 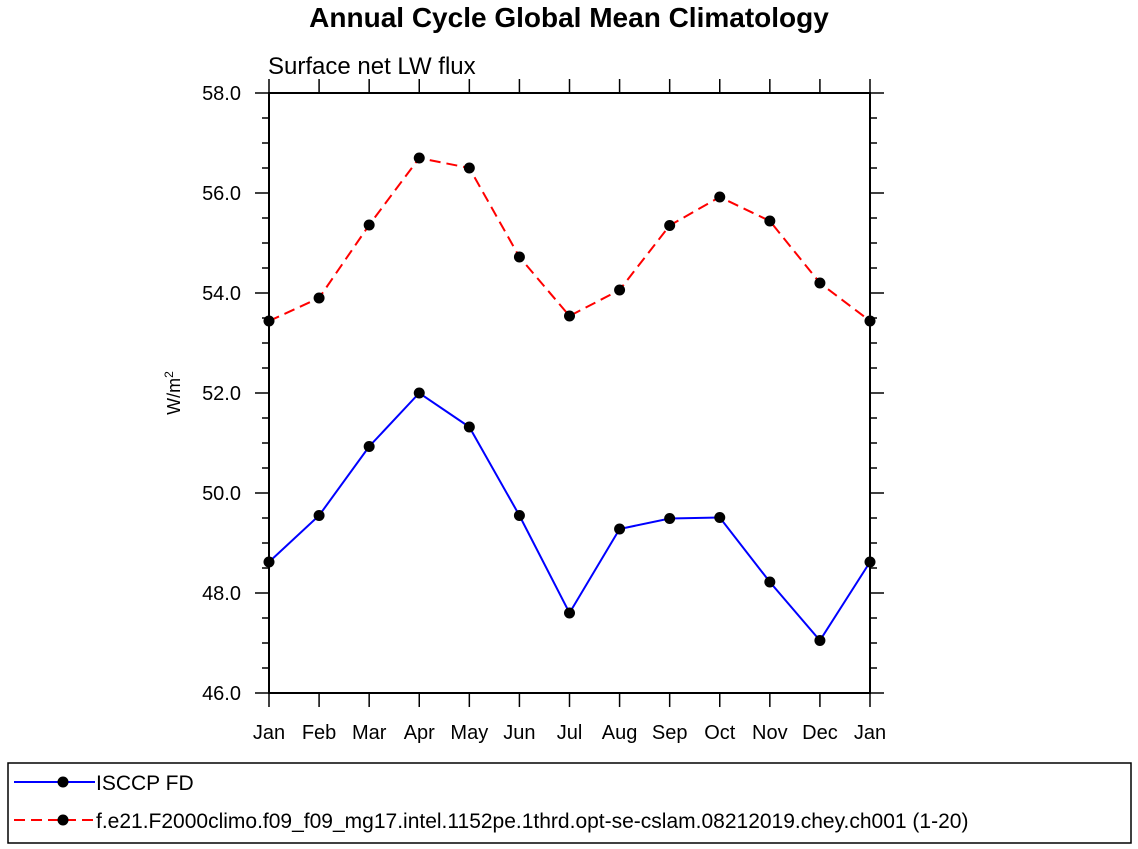 What do you see at coordinates (770, 733) in the screenshot?
I see `x-tick-label: Nov` at bounding box center [770, 733].